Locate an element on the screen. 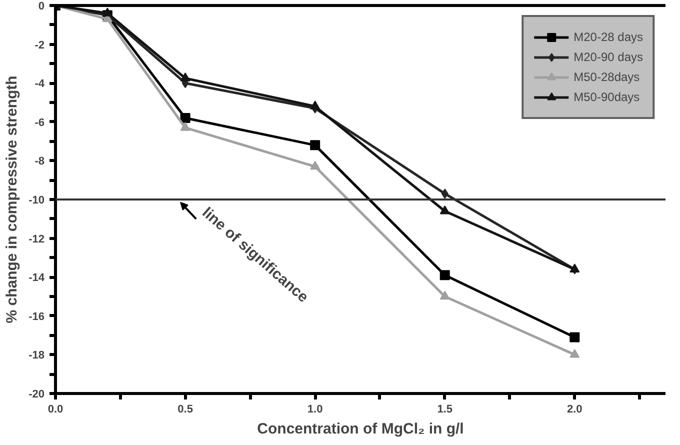 The width and height of the screenshot is (680, 445). legend-label: M20-90 days is located at coordinates (608, 57).